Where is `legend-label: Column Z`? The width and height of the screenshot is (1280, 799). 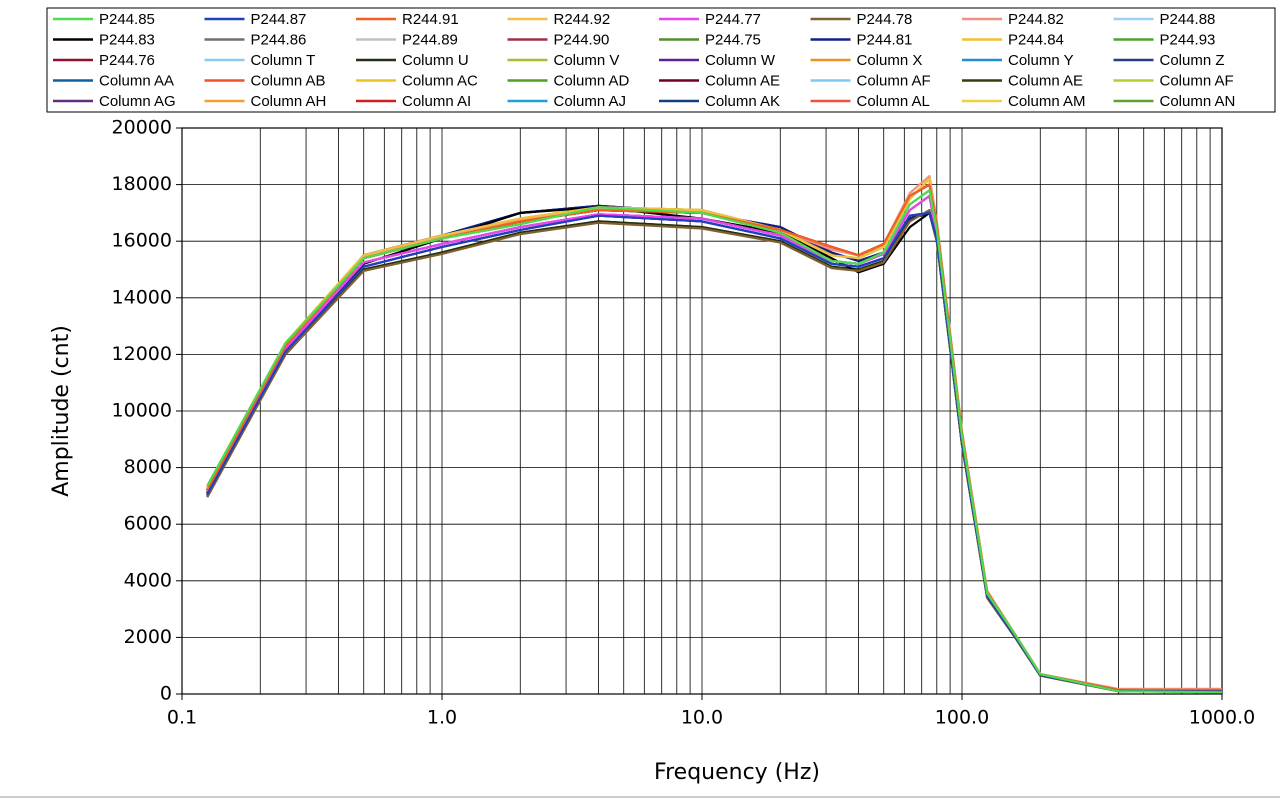
legend-label: Column Z is located at coordinates (1192, 60).